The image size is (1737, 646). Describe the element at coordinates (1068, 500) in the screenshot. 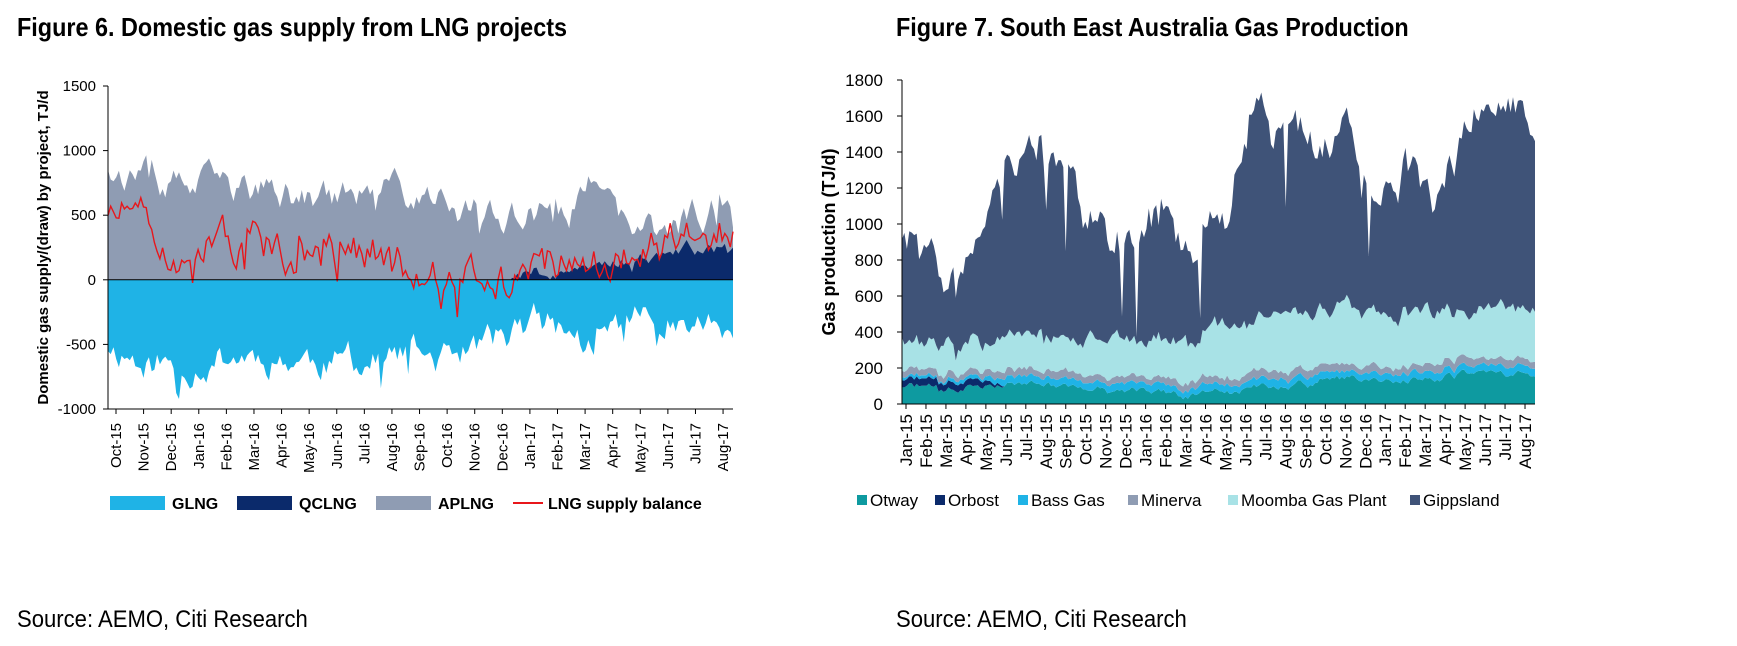

I see `legend-label-bass-gas: Bass Gas` at that location.